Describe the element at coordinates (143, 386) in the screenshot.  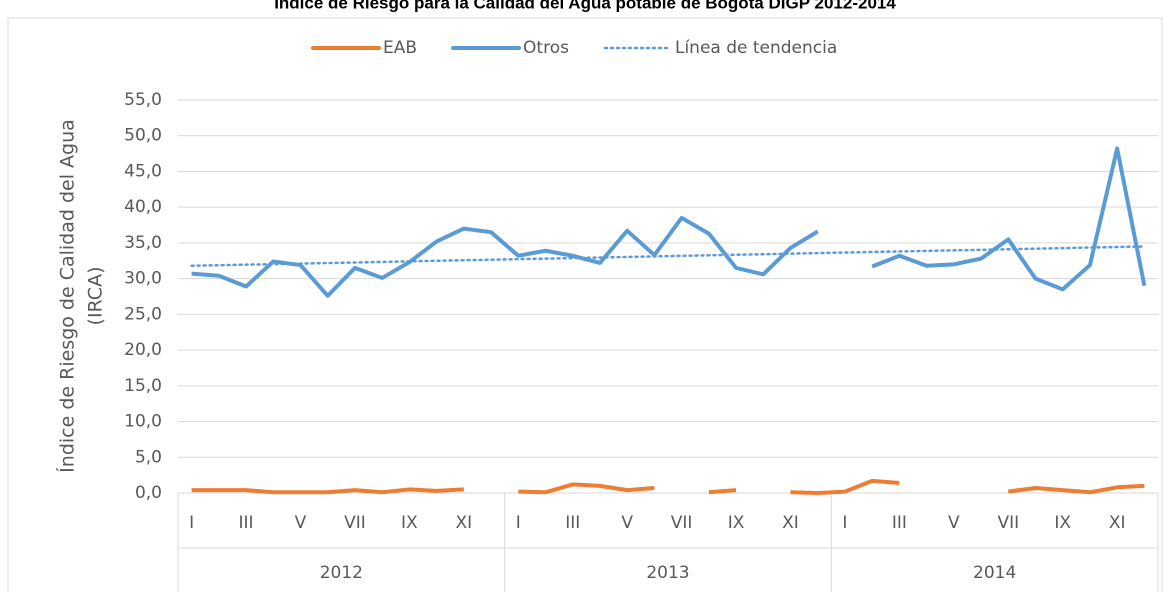
I see `y-tick-label: 15,0` at that location.